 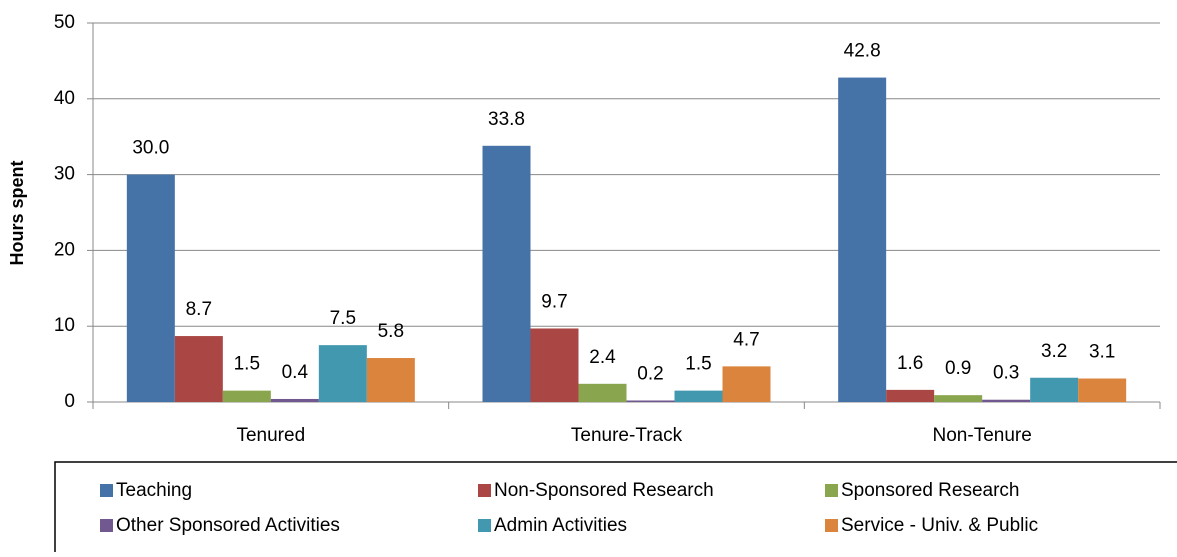 I want to click on data-label: 30.0, so click(x=150, y=148).